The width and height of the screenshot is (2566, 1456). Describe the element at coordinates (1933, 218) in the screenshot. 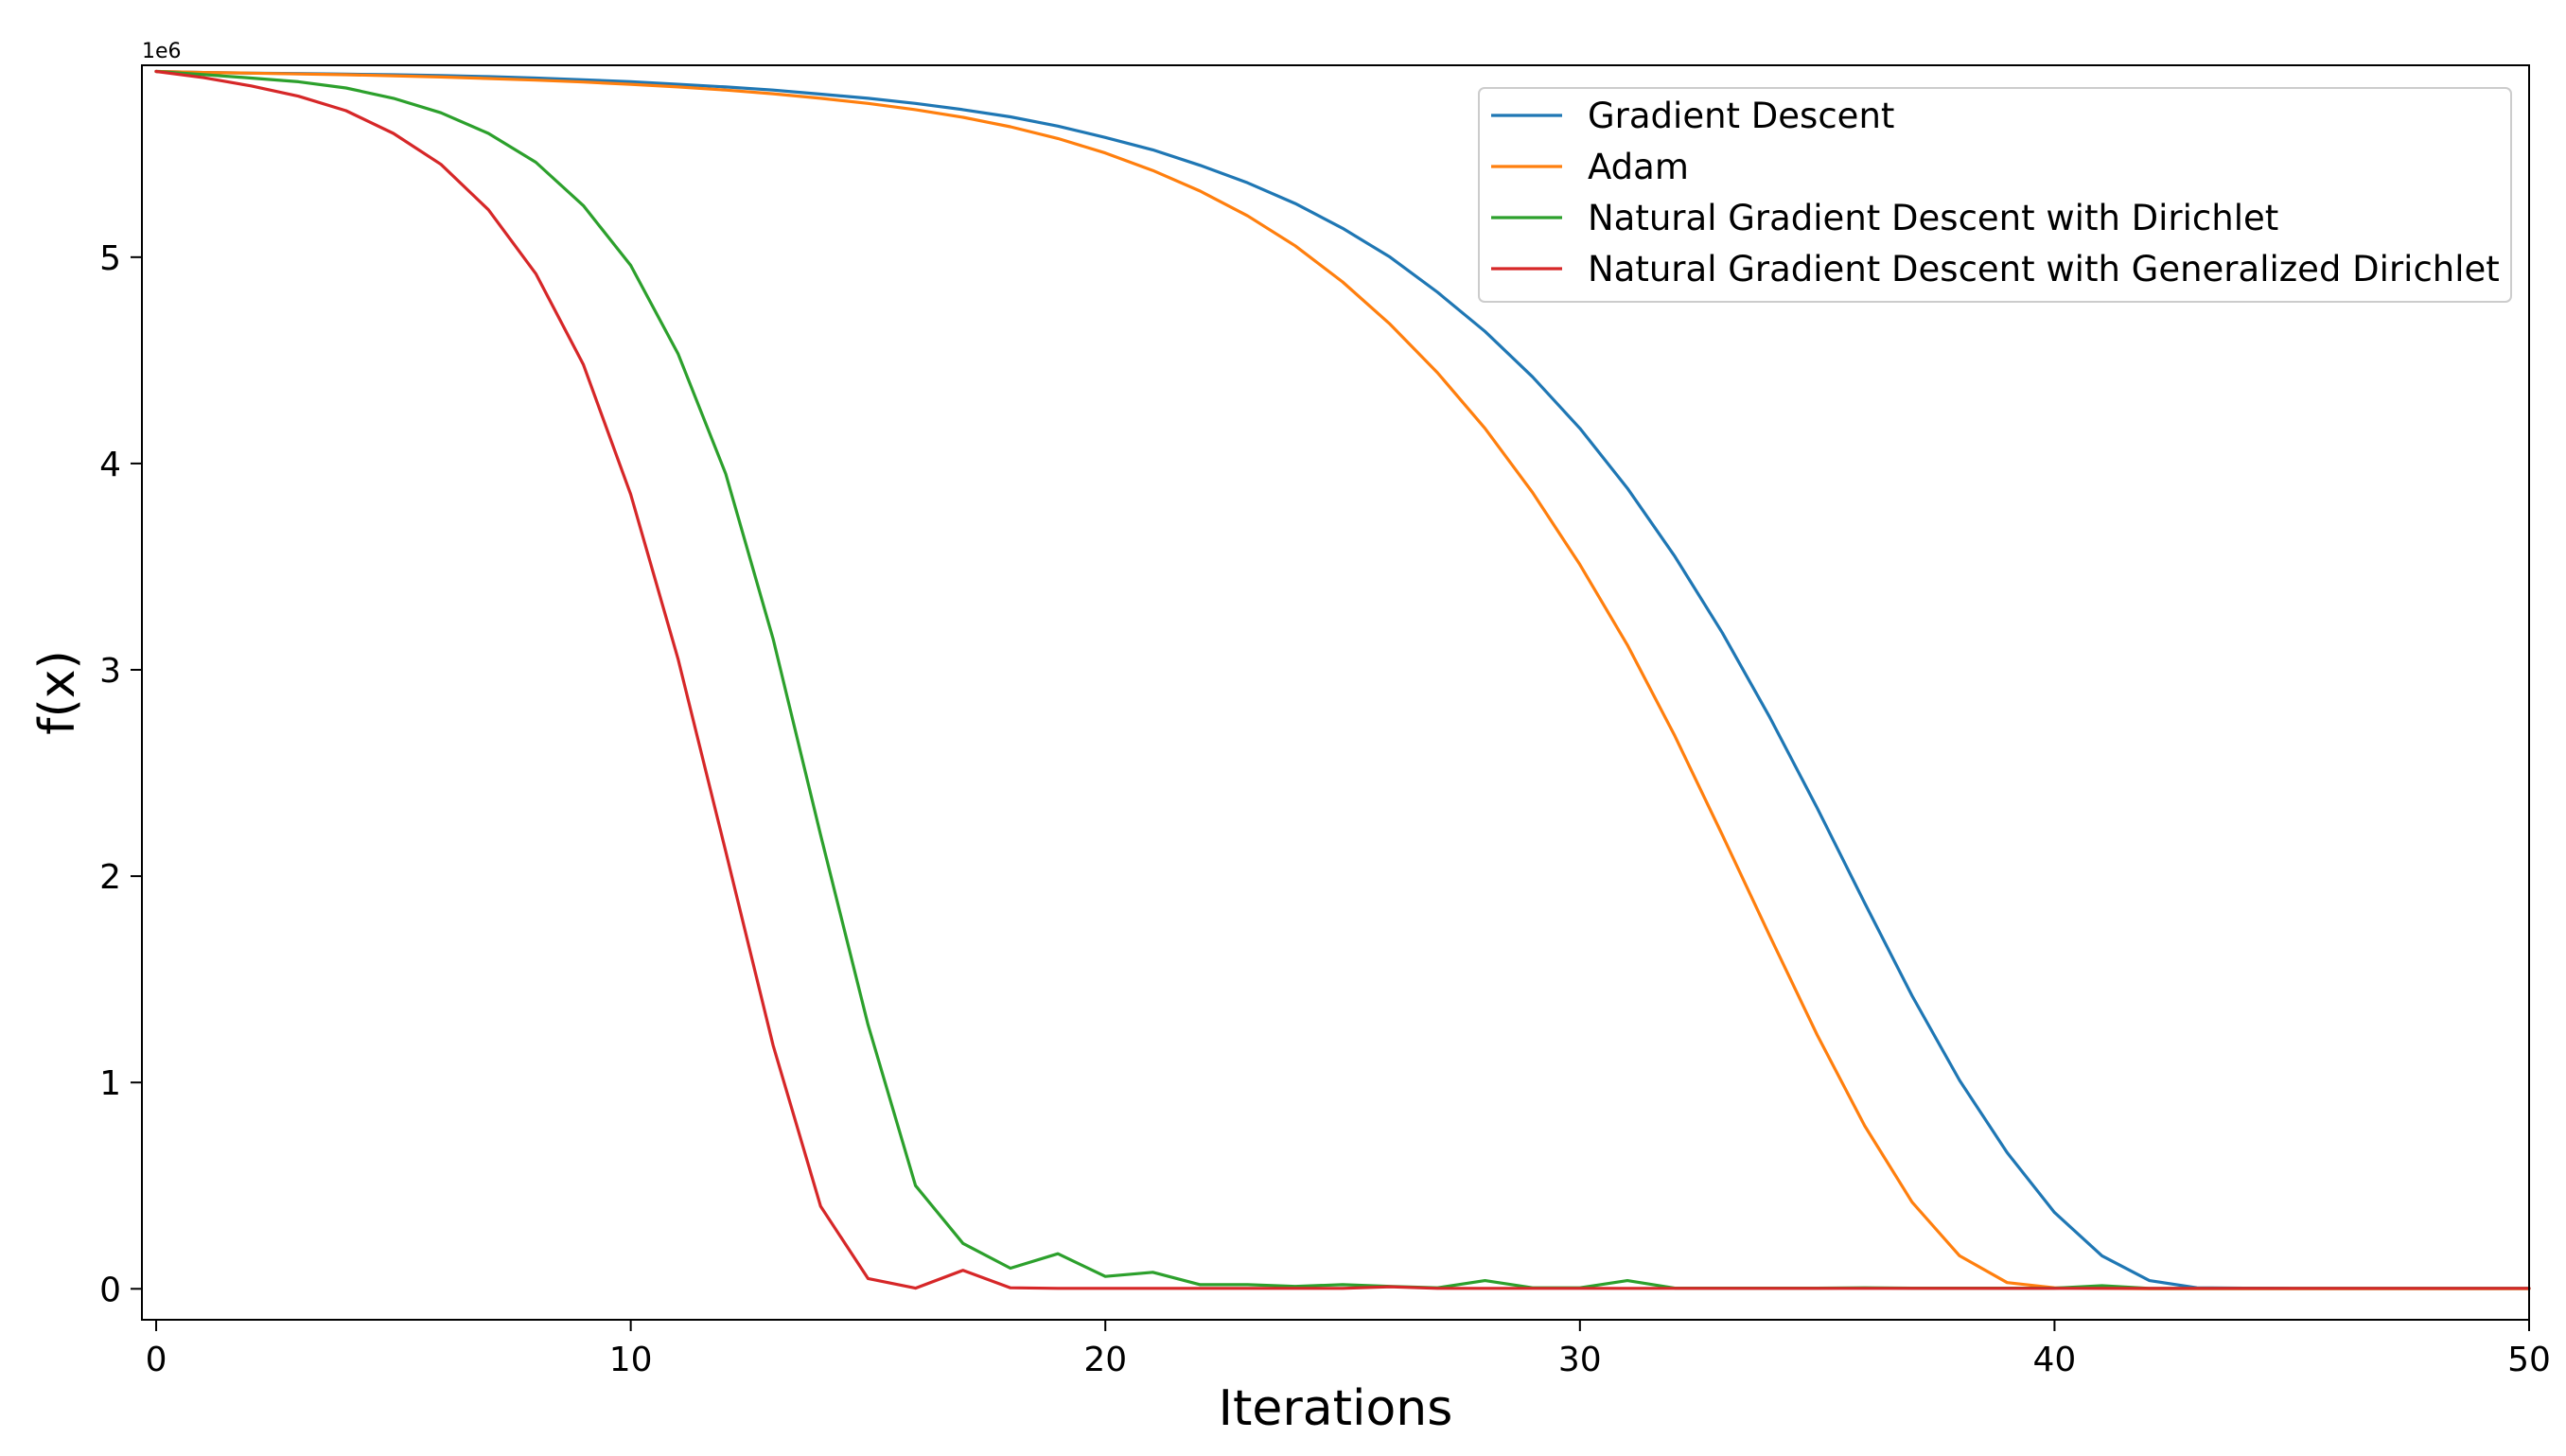

I see `legend-label-3: Natural Gradient Descent with Dirichlet` at that location.